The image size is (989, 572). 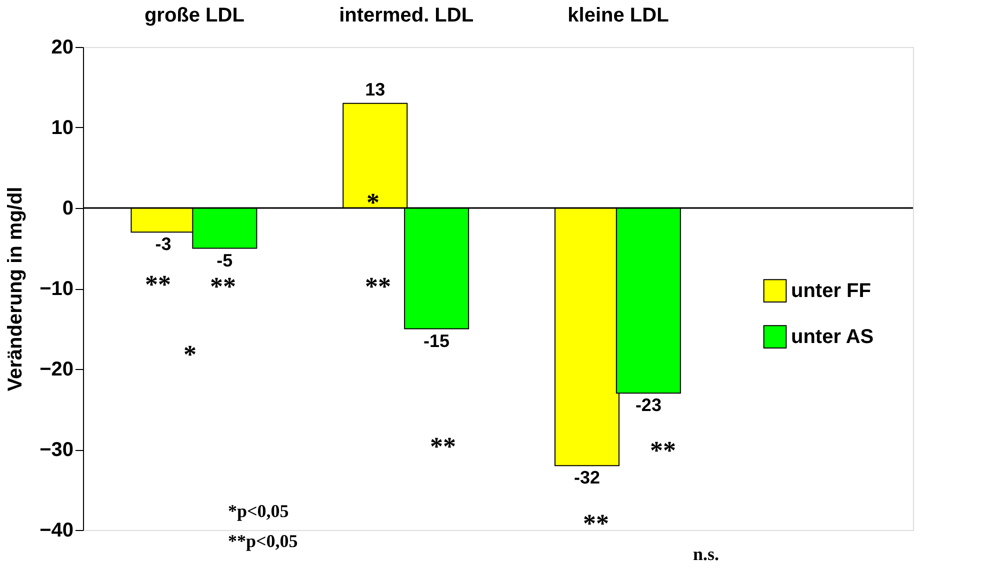 What do you see at coordinates (406, 15) in the screenshot?
I see `x-tick-label: intermed. LDL` at bounding box center [406, 15].